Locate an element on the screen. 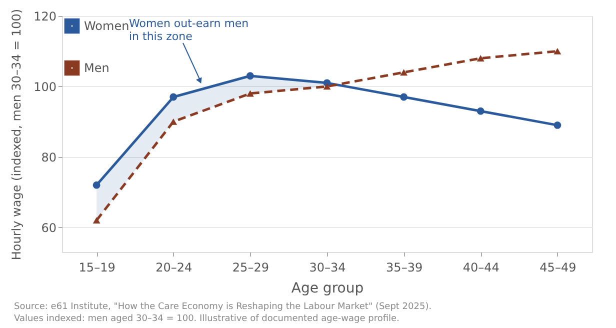  y-tick-label: 60 is located at coordinates (48, 227).